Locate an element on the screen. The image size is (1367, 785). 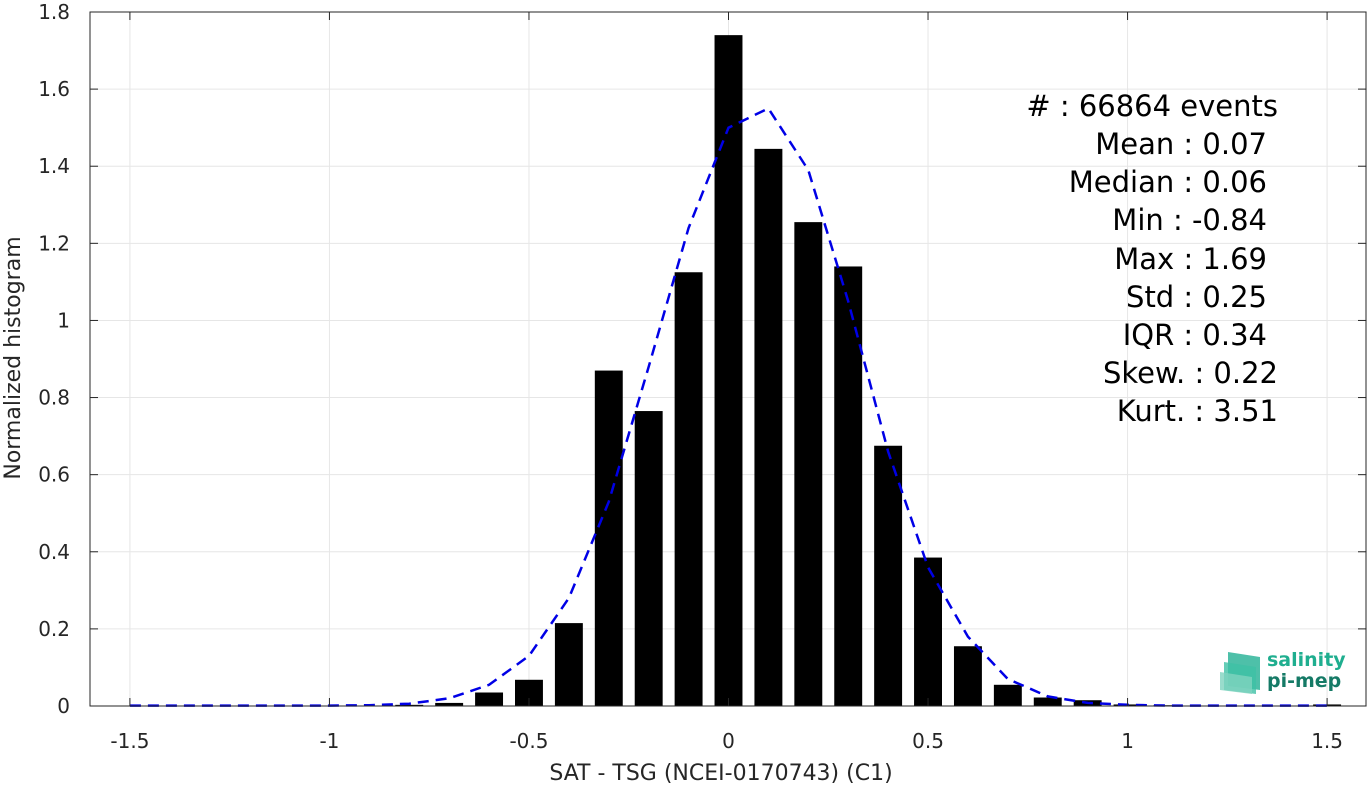
x-tick-label: -1 is located at coordinates (329, 741).